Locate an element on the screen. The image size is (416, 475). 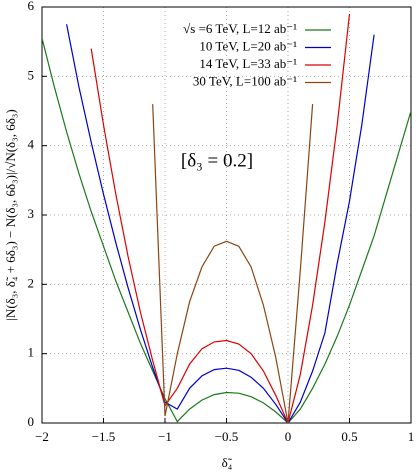
y-tick-label: 6 is located at coordinates (31, 6).